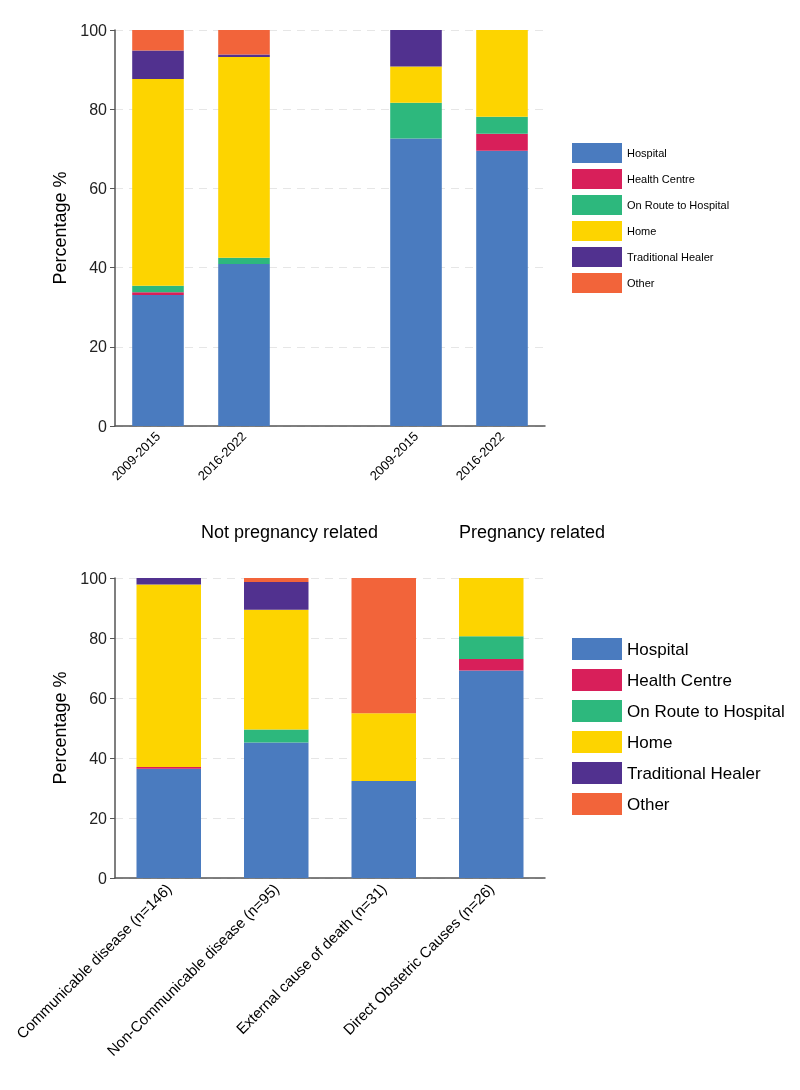 This screenshot has height=1090, width=800. What do you see at coordinates (532, 532) in the screenshot?
I see `text: Pregnancy related` at bounding box center [532, 532].